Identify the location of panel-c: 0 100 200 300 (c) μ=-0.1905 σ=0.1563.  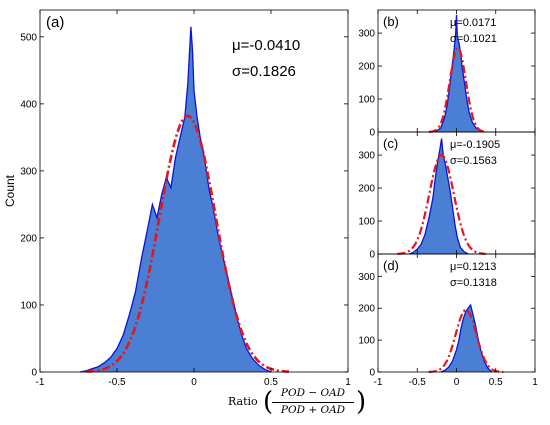
(447, 196).